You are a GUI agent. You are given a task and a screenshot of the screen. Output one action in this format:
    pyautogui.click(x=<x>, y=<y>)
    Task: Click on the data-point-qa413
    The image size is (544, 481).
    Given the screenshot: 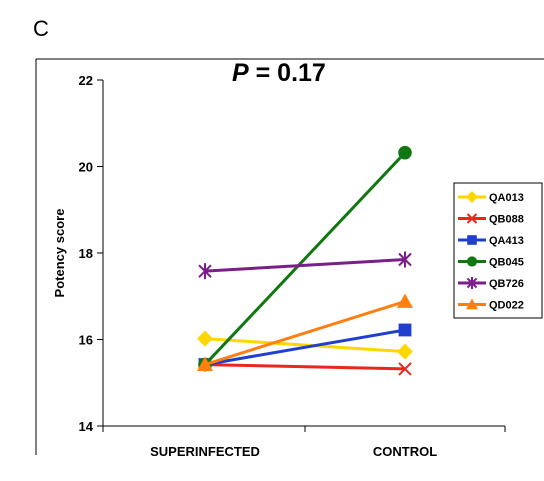 What is the action you would take?
    pyautogui.click(x=405, y=330)
    